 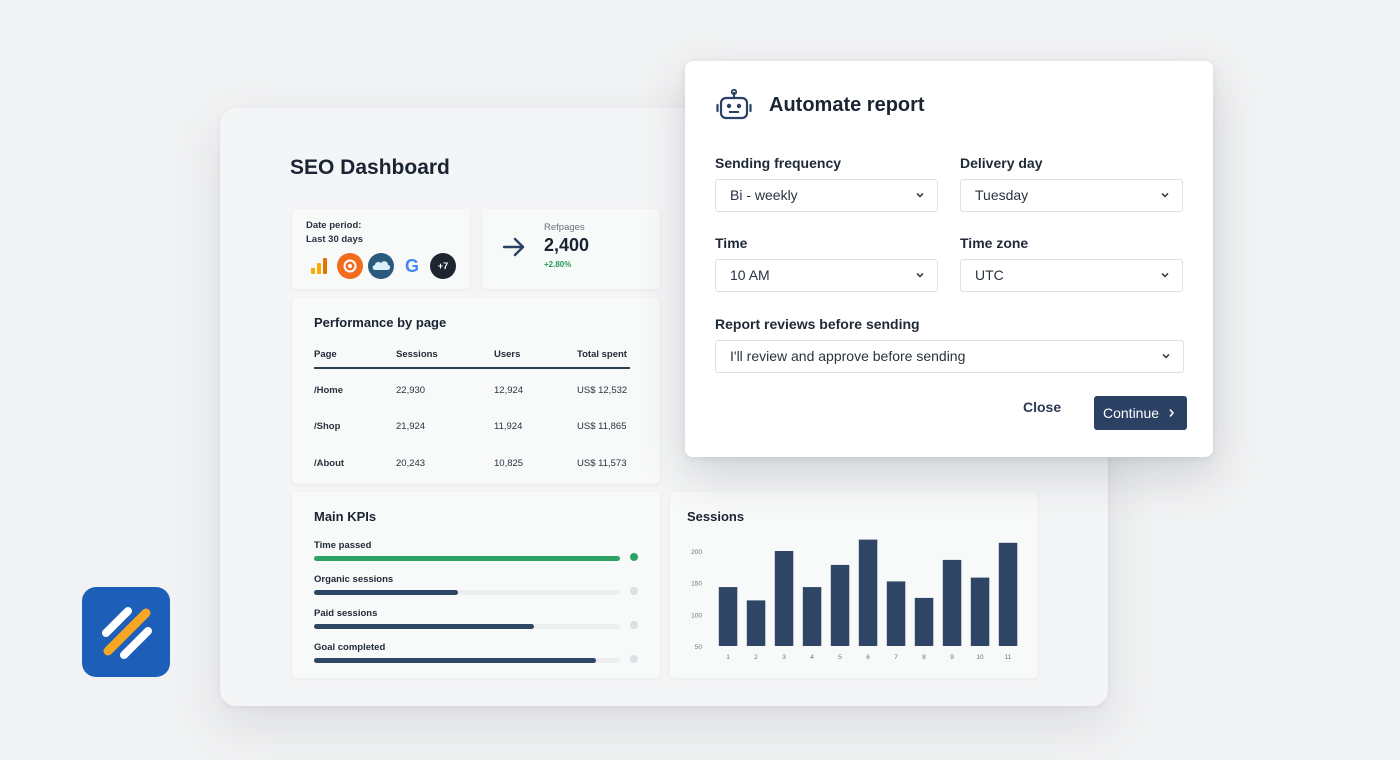 I want to click on column-header: Total spent, so click(x=603, y=358).